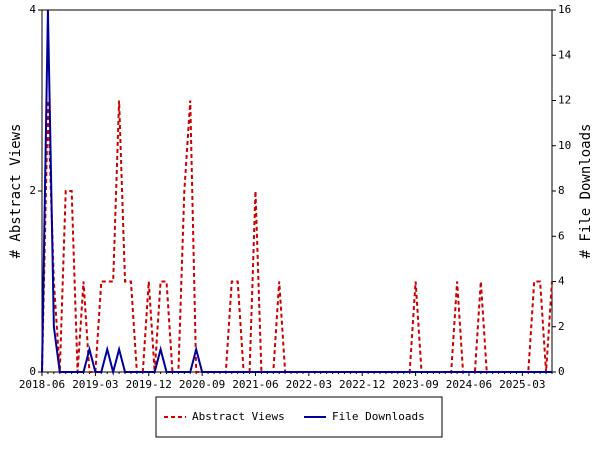 This screenshot has height=450, width=600. I want to click on y2-tick-label: 8, so click(561, 190).